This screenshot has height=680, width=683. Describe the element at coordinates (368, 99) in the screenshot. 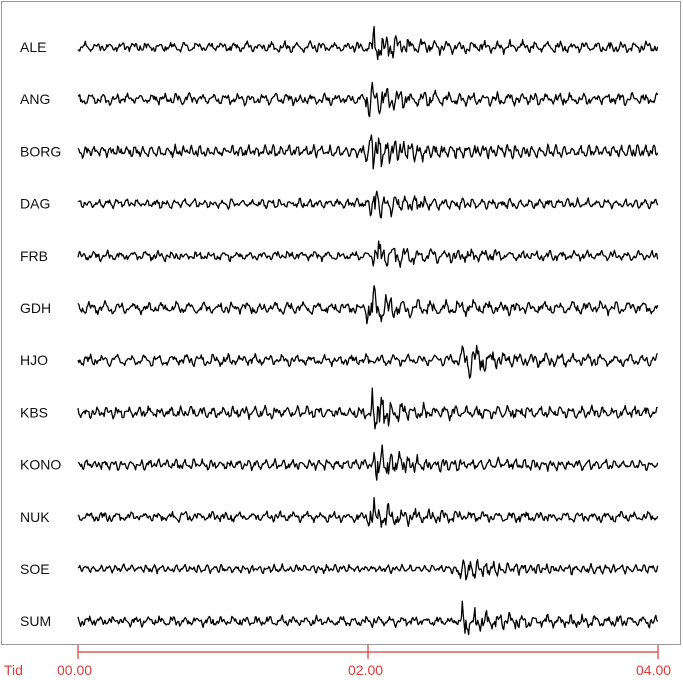

I see `trace-ang` at that location.